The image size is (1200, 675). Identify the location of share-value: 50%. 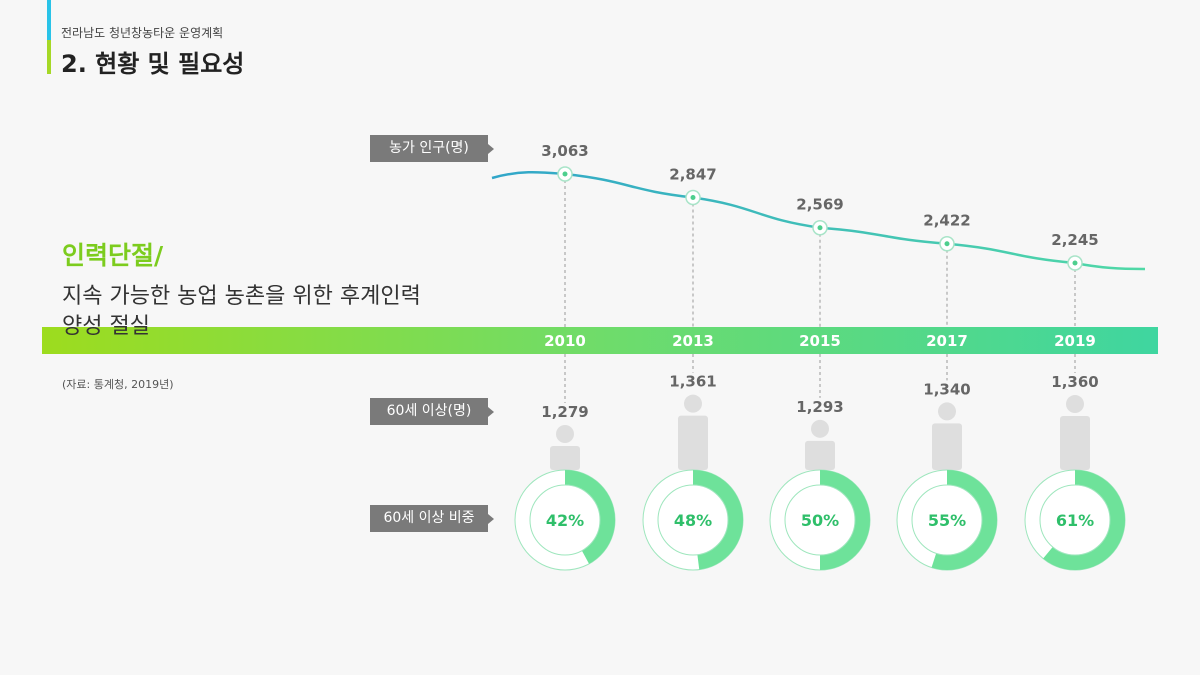
(820, 520).